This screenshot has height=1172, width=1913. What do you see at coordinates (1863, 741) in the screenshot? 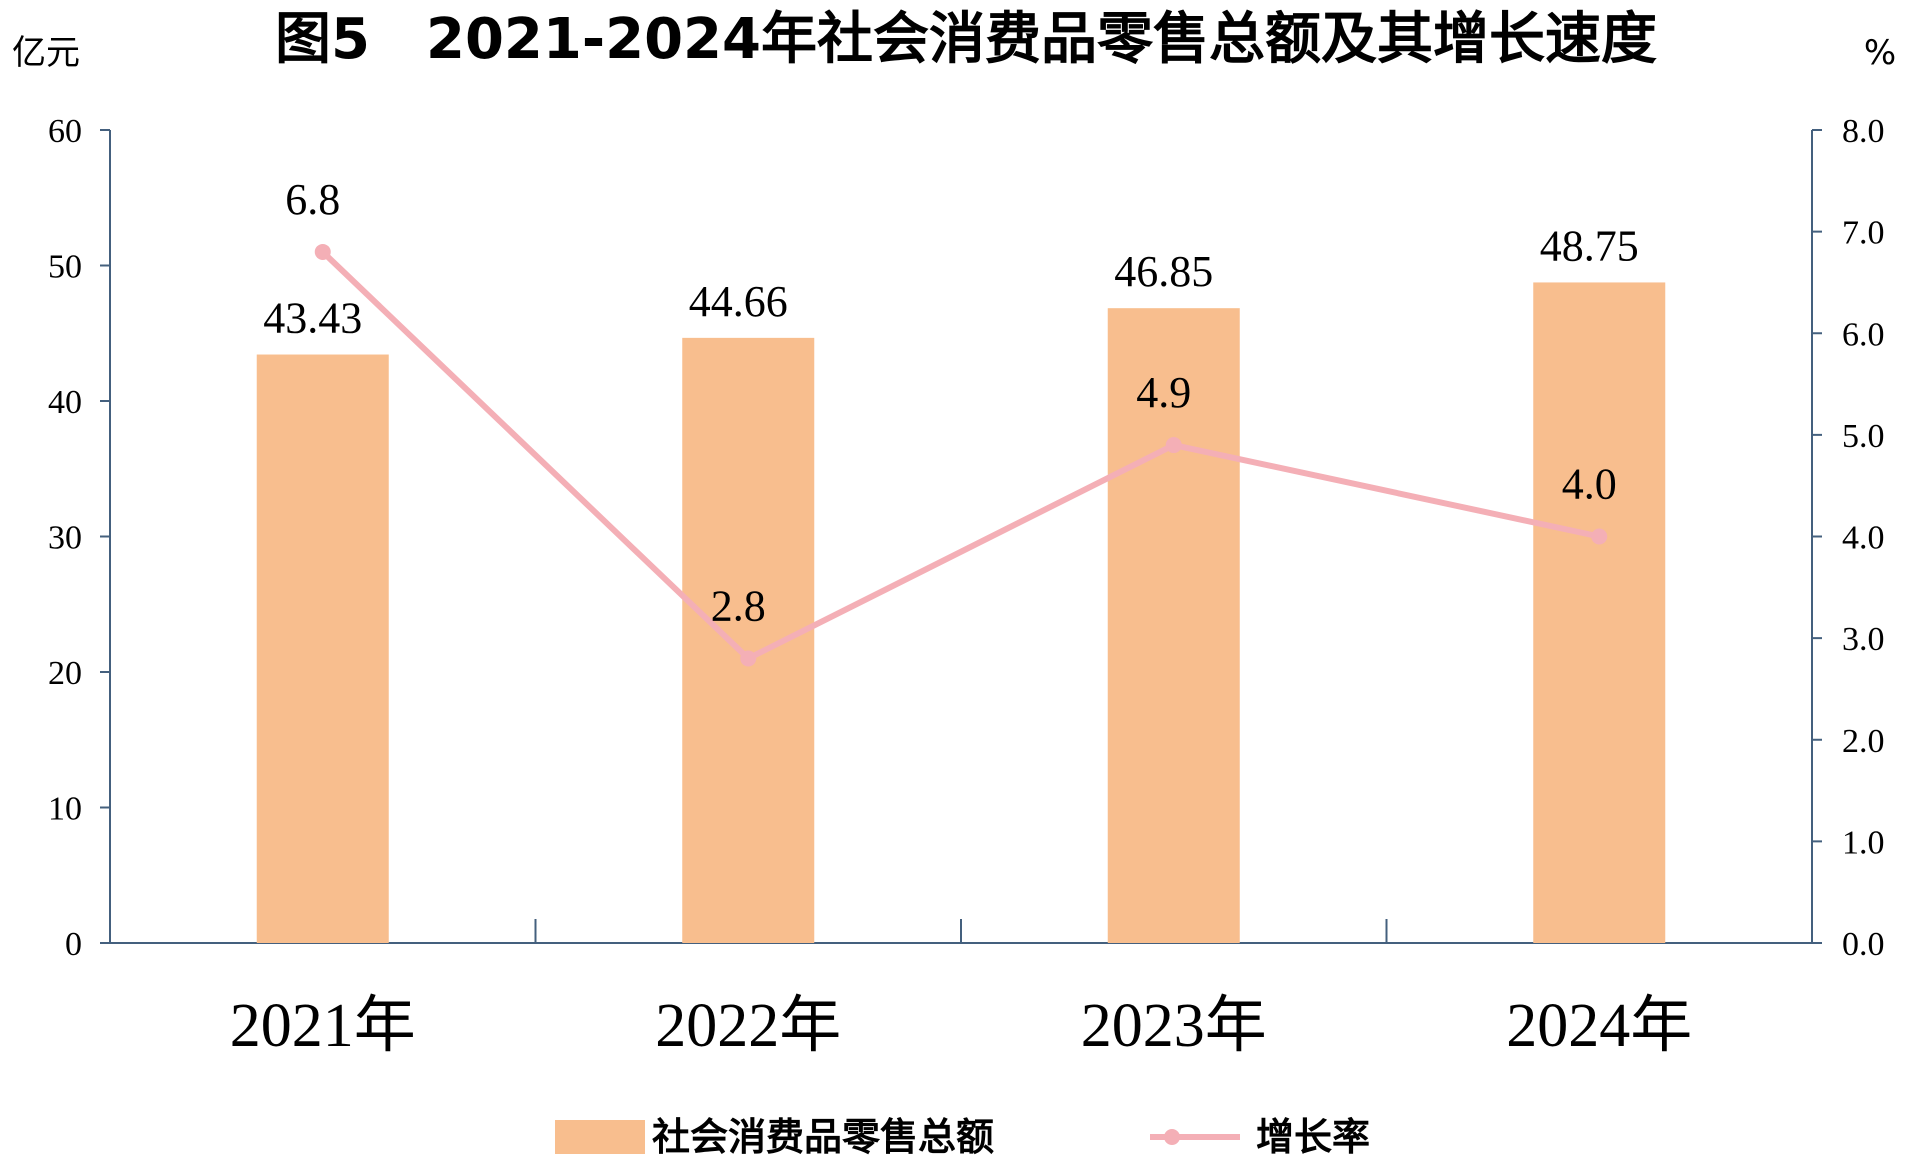
I see `right-tick-label: 2.0` at bounding box center [1863, 741].